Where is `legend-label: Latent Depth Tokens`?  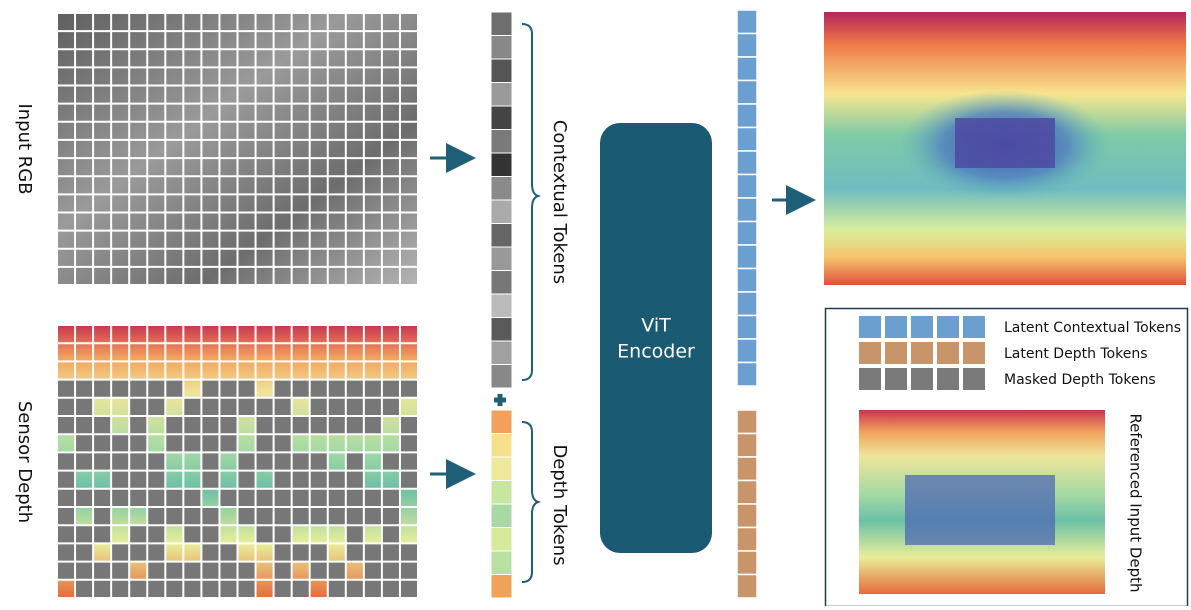 legend-label: Latent Depth Tokens is located at coordinates (1076, 354).